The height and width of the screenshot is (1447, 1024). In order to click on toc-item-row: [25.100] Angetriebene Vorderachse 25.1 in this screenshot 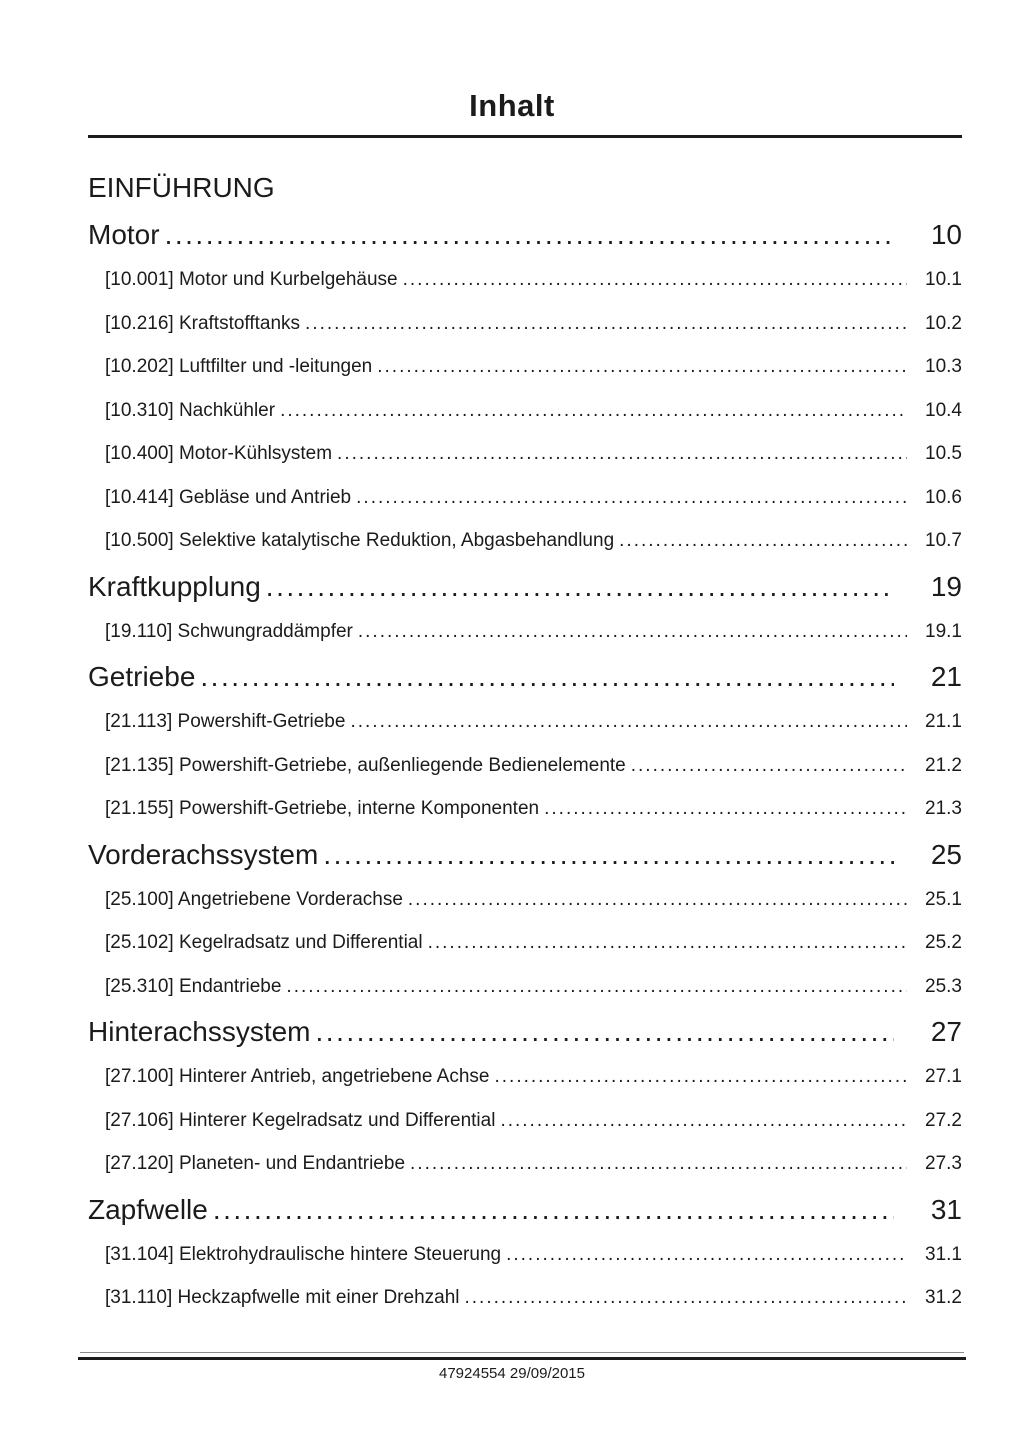, I will do `click(525, 900)`.